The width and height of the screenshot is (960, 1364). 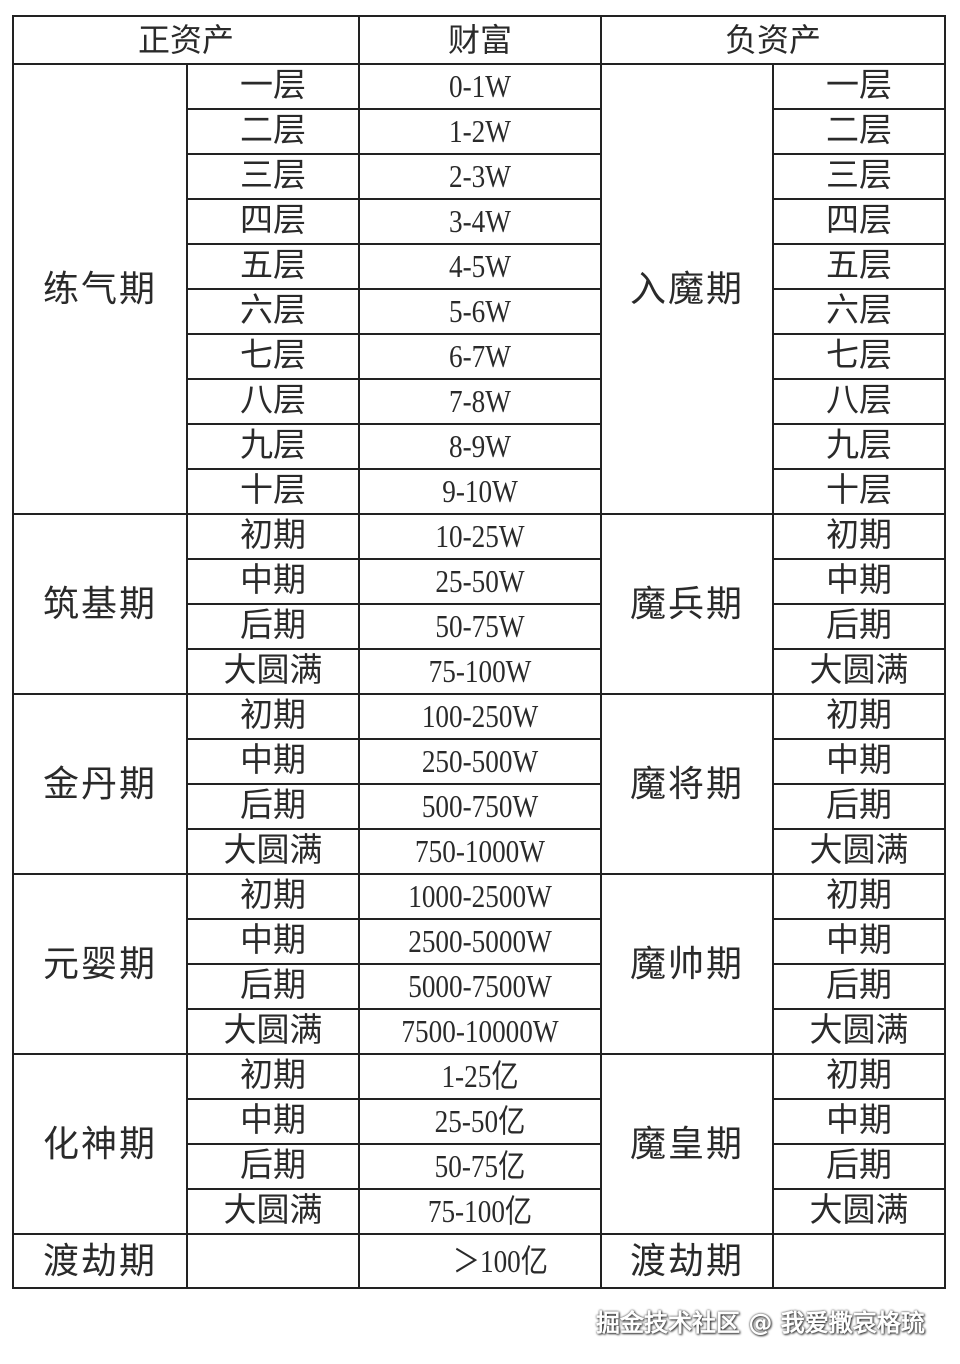 I want to click on wealth-cell: 1-2W, so click(x=480, y=131).